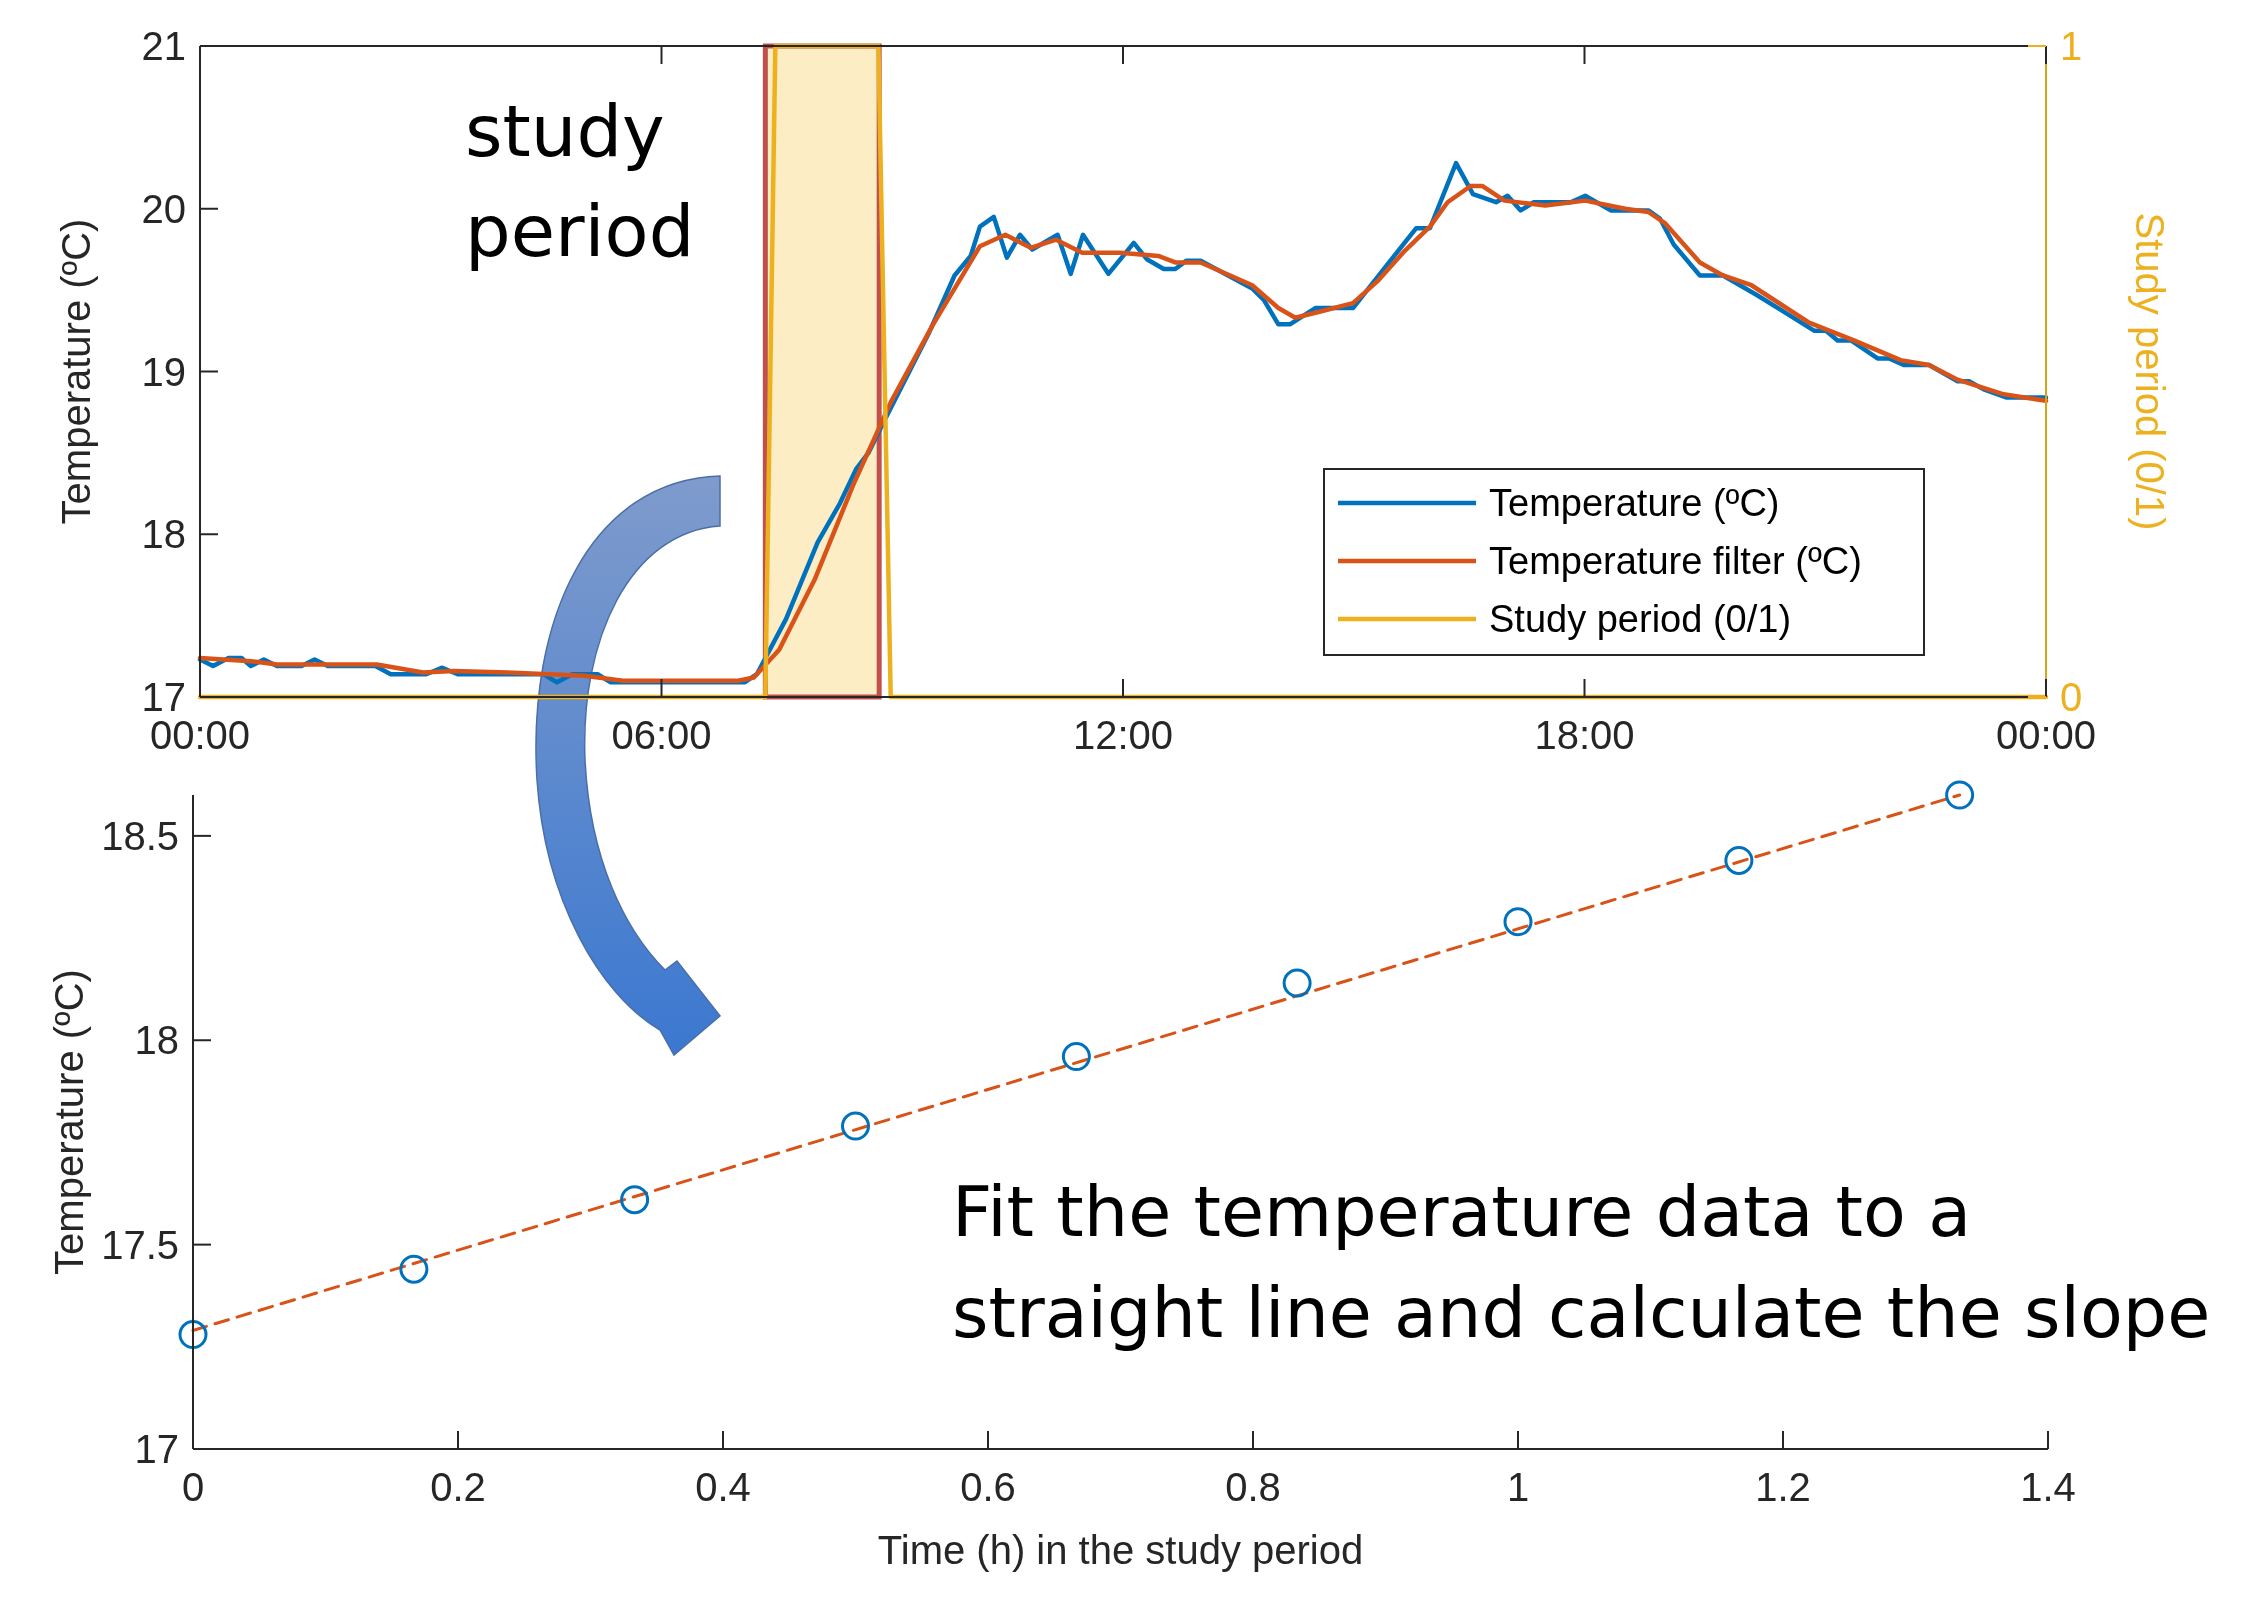 This screenshot has width=2259, height=1600. Describe the element at coordinates (1640, 619) in the screenshot. I see `legend-label: Study period (0/1)` at that location.